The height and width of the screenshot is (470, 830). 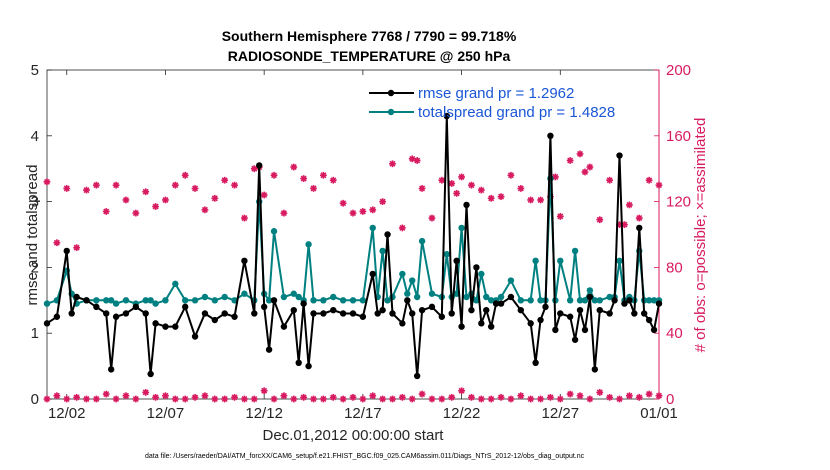 I want to click on x-tick-label: 01/01, so click(x=659, y=413).